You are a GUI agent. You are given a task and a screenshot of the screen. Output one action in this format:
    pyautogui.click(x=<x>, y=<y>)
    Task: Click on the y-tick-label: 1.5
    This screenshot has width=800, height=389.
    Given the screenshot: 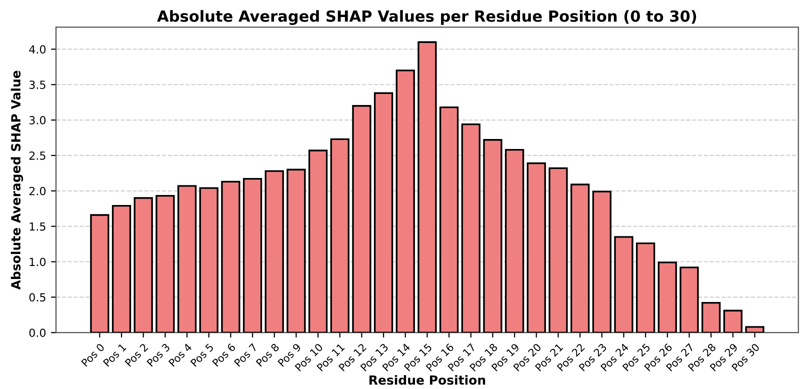 What is the action you would take?
    pyautogui.click(x=38, y=226)
    